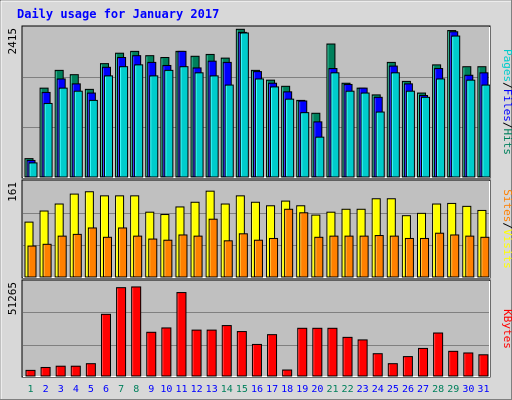  Describe the element at coordinates (393, 389) in the screenshot. I see `day-label: 25` at that location.